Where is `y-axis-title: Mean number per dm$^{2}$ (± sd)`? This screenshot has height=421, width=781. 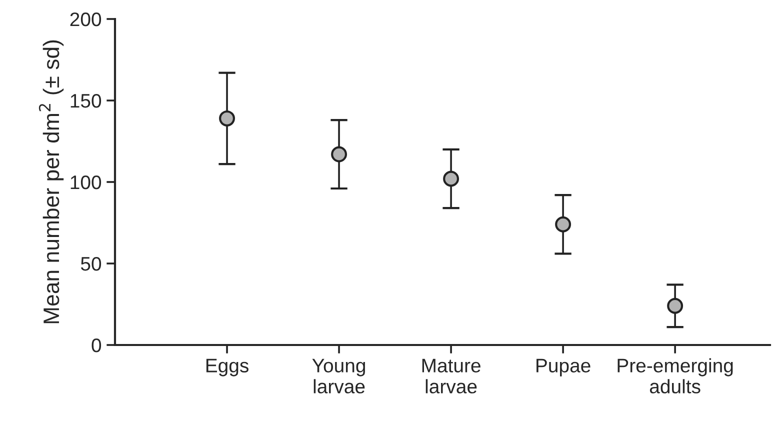
y-axis-title: Mean number per dm$^{2}$ (± sd) is located at coordinates (51, 182).